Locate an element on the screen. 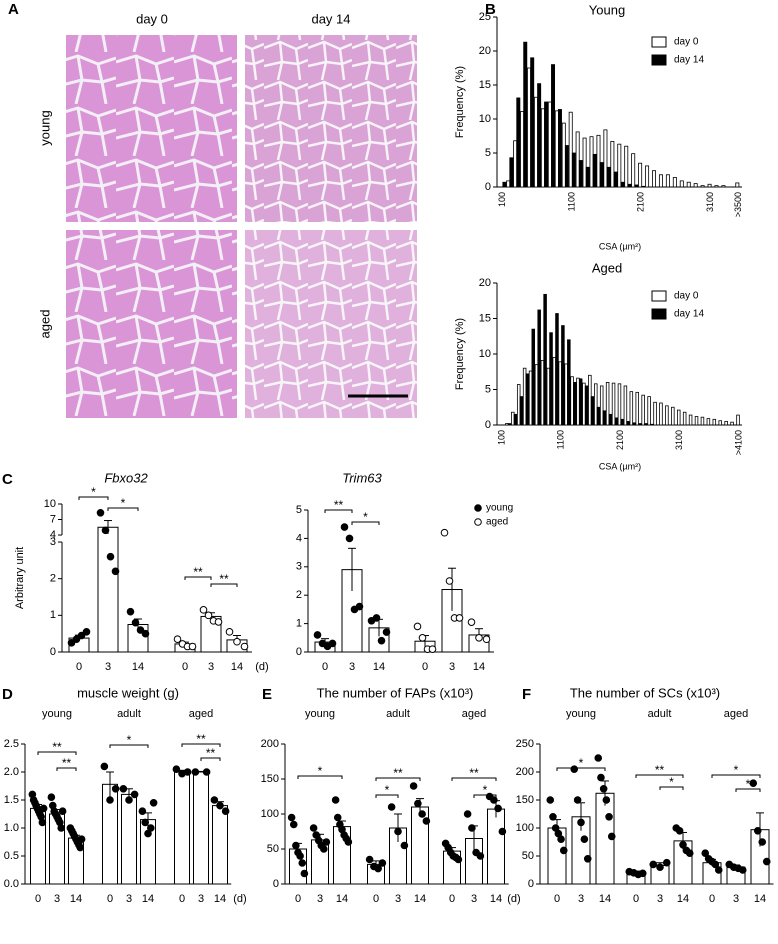  y-tick-label: 2.0 is located at coordinates (11, 772).